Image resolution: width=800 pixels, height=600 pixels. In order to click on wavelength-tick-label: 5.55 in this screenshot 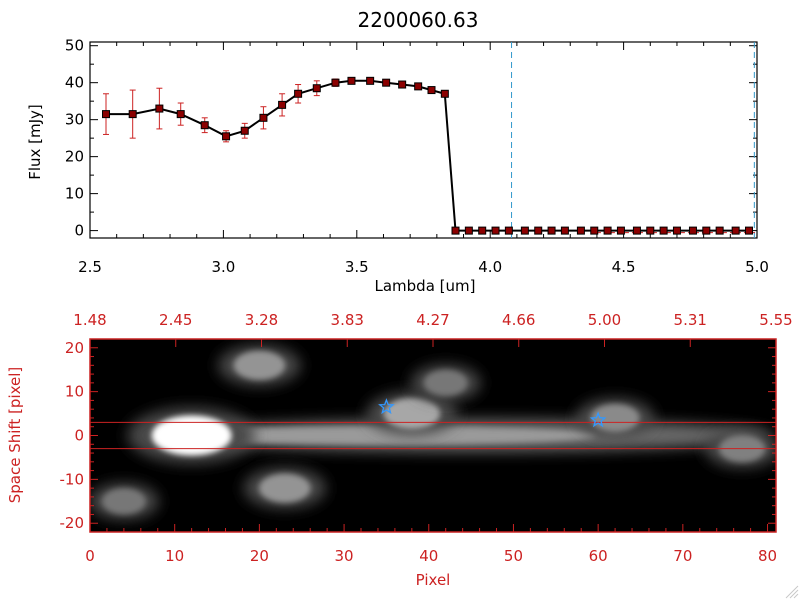, I will do `click(775, 320)`.